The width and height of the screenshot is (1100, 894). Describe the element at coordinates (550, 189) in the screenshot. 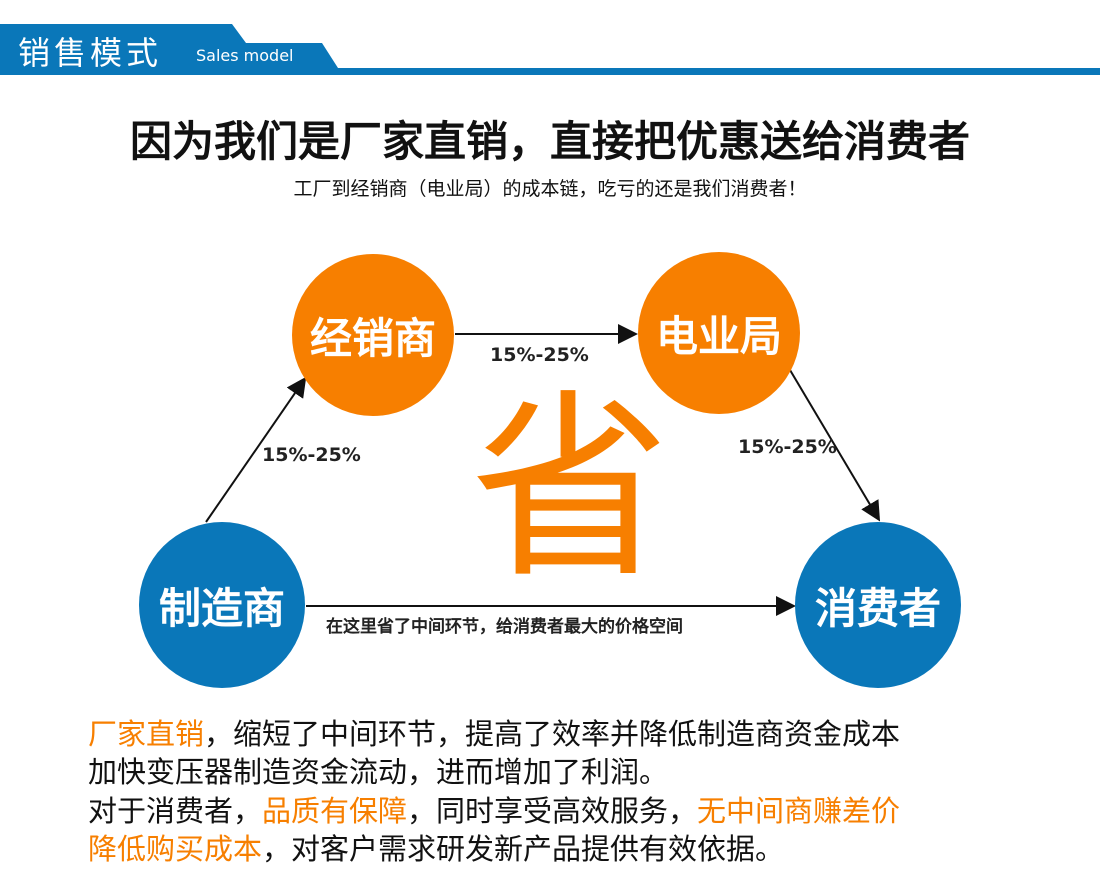

I see `subheadline: 工厂到经销商（电业局）的成本链，吃亏的还是我们消费者！` at that location.